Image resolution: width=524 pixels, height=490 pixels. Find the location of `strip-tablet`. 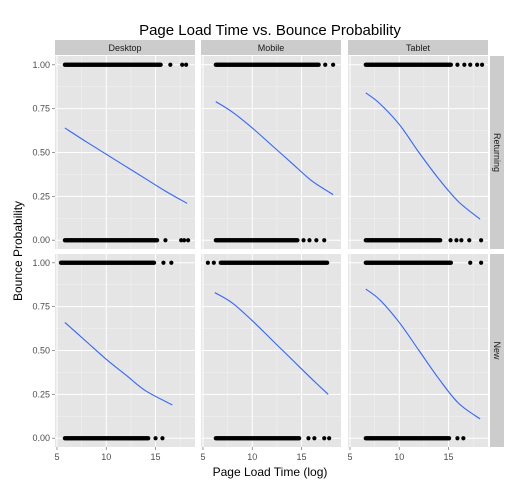

strip-tablet is located at coordinates (418, 47).